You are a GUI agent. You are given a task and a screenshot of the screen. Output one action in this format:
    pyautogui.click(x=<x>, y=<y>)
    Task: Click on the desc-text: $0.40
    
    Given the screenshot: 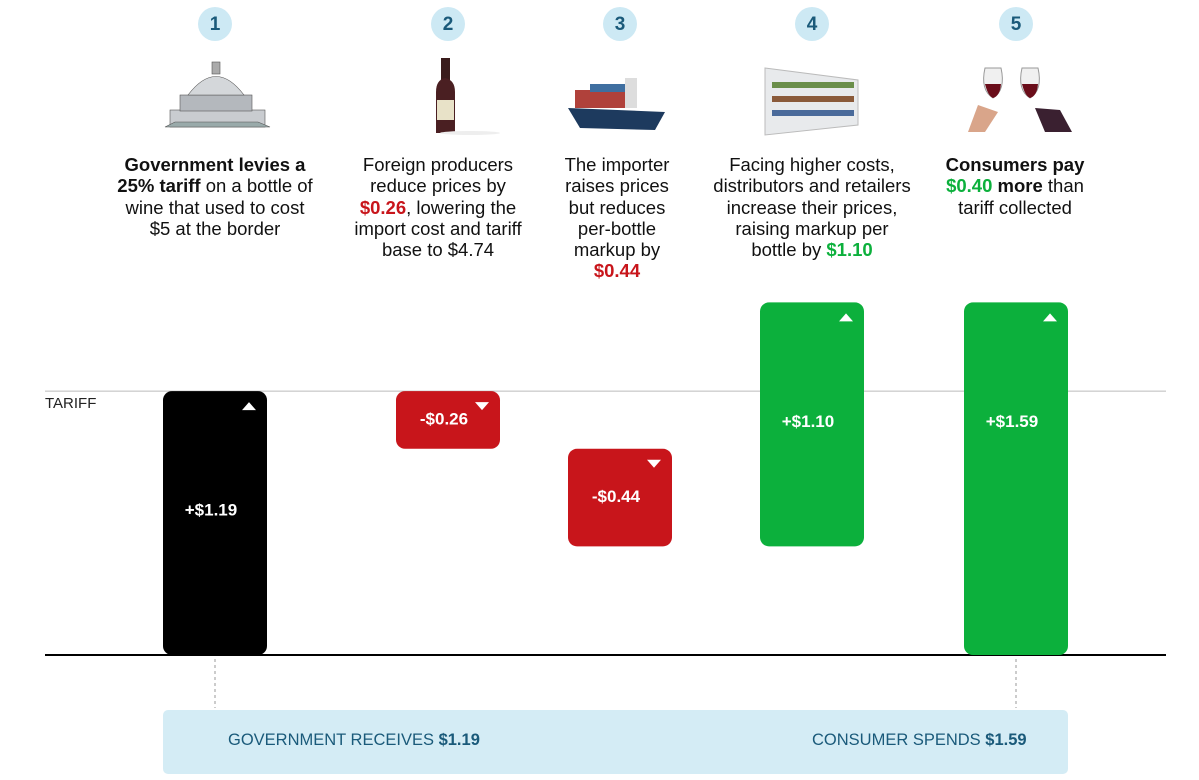 What is the action you would take?
    pyautogui.click(x=969, y=186)
    